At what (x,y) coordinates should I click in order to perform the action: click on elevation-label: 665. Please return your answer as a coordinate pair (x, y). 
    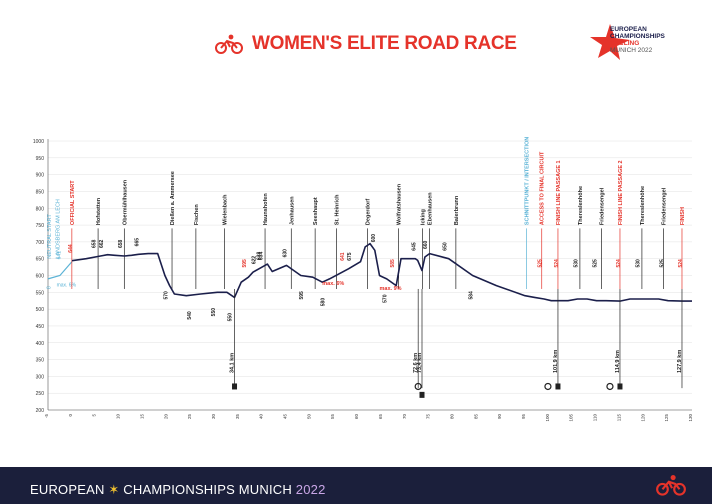
    Looking at the image, I should click on (138, 242).